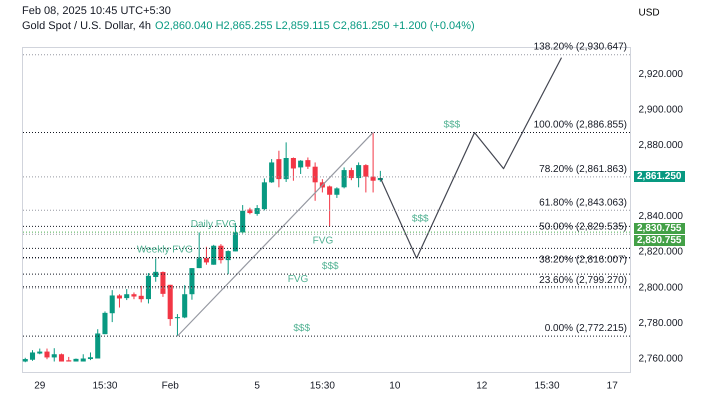 The image size is (709, 393). What do you see at coordinates (583, 202) in the screenshot?
I see `ref-line-label: 61.80% (2,843.063)` at bounding box center [583, 202].